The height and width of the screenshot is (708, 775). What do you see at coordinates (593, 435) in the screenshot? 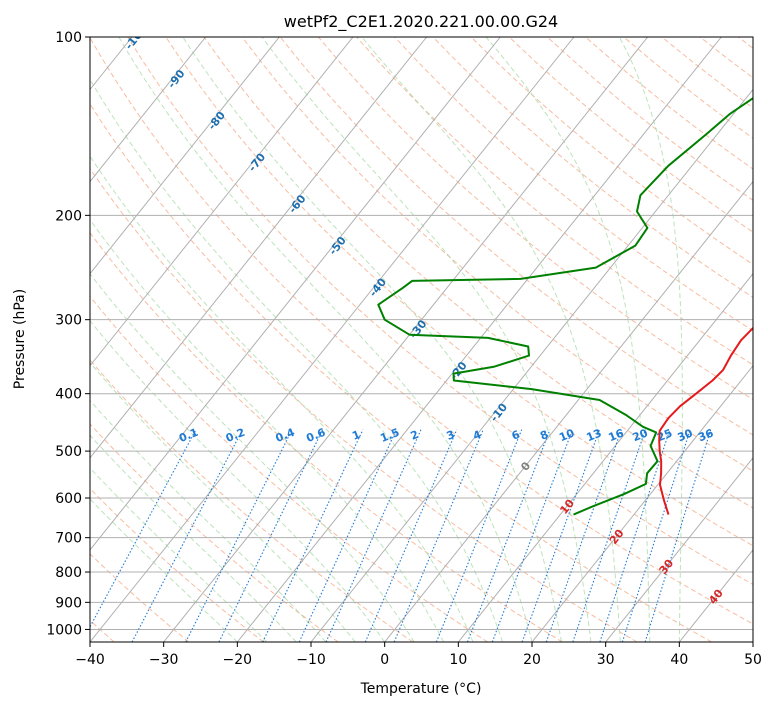
I see `mixing-ratio-label: 13` at bounding box center [593, 435].